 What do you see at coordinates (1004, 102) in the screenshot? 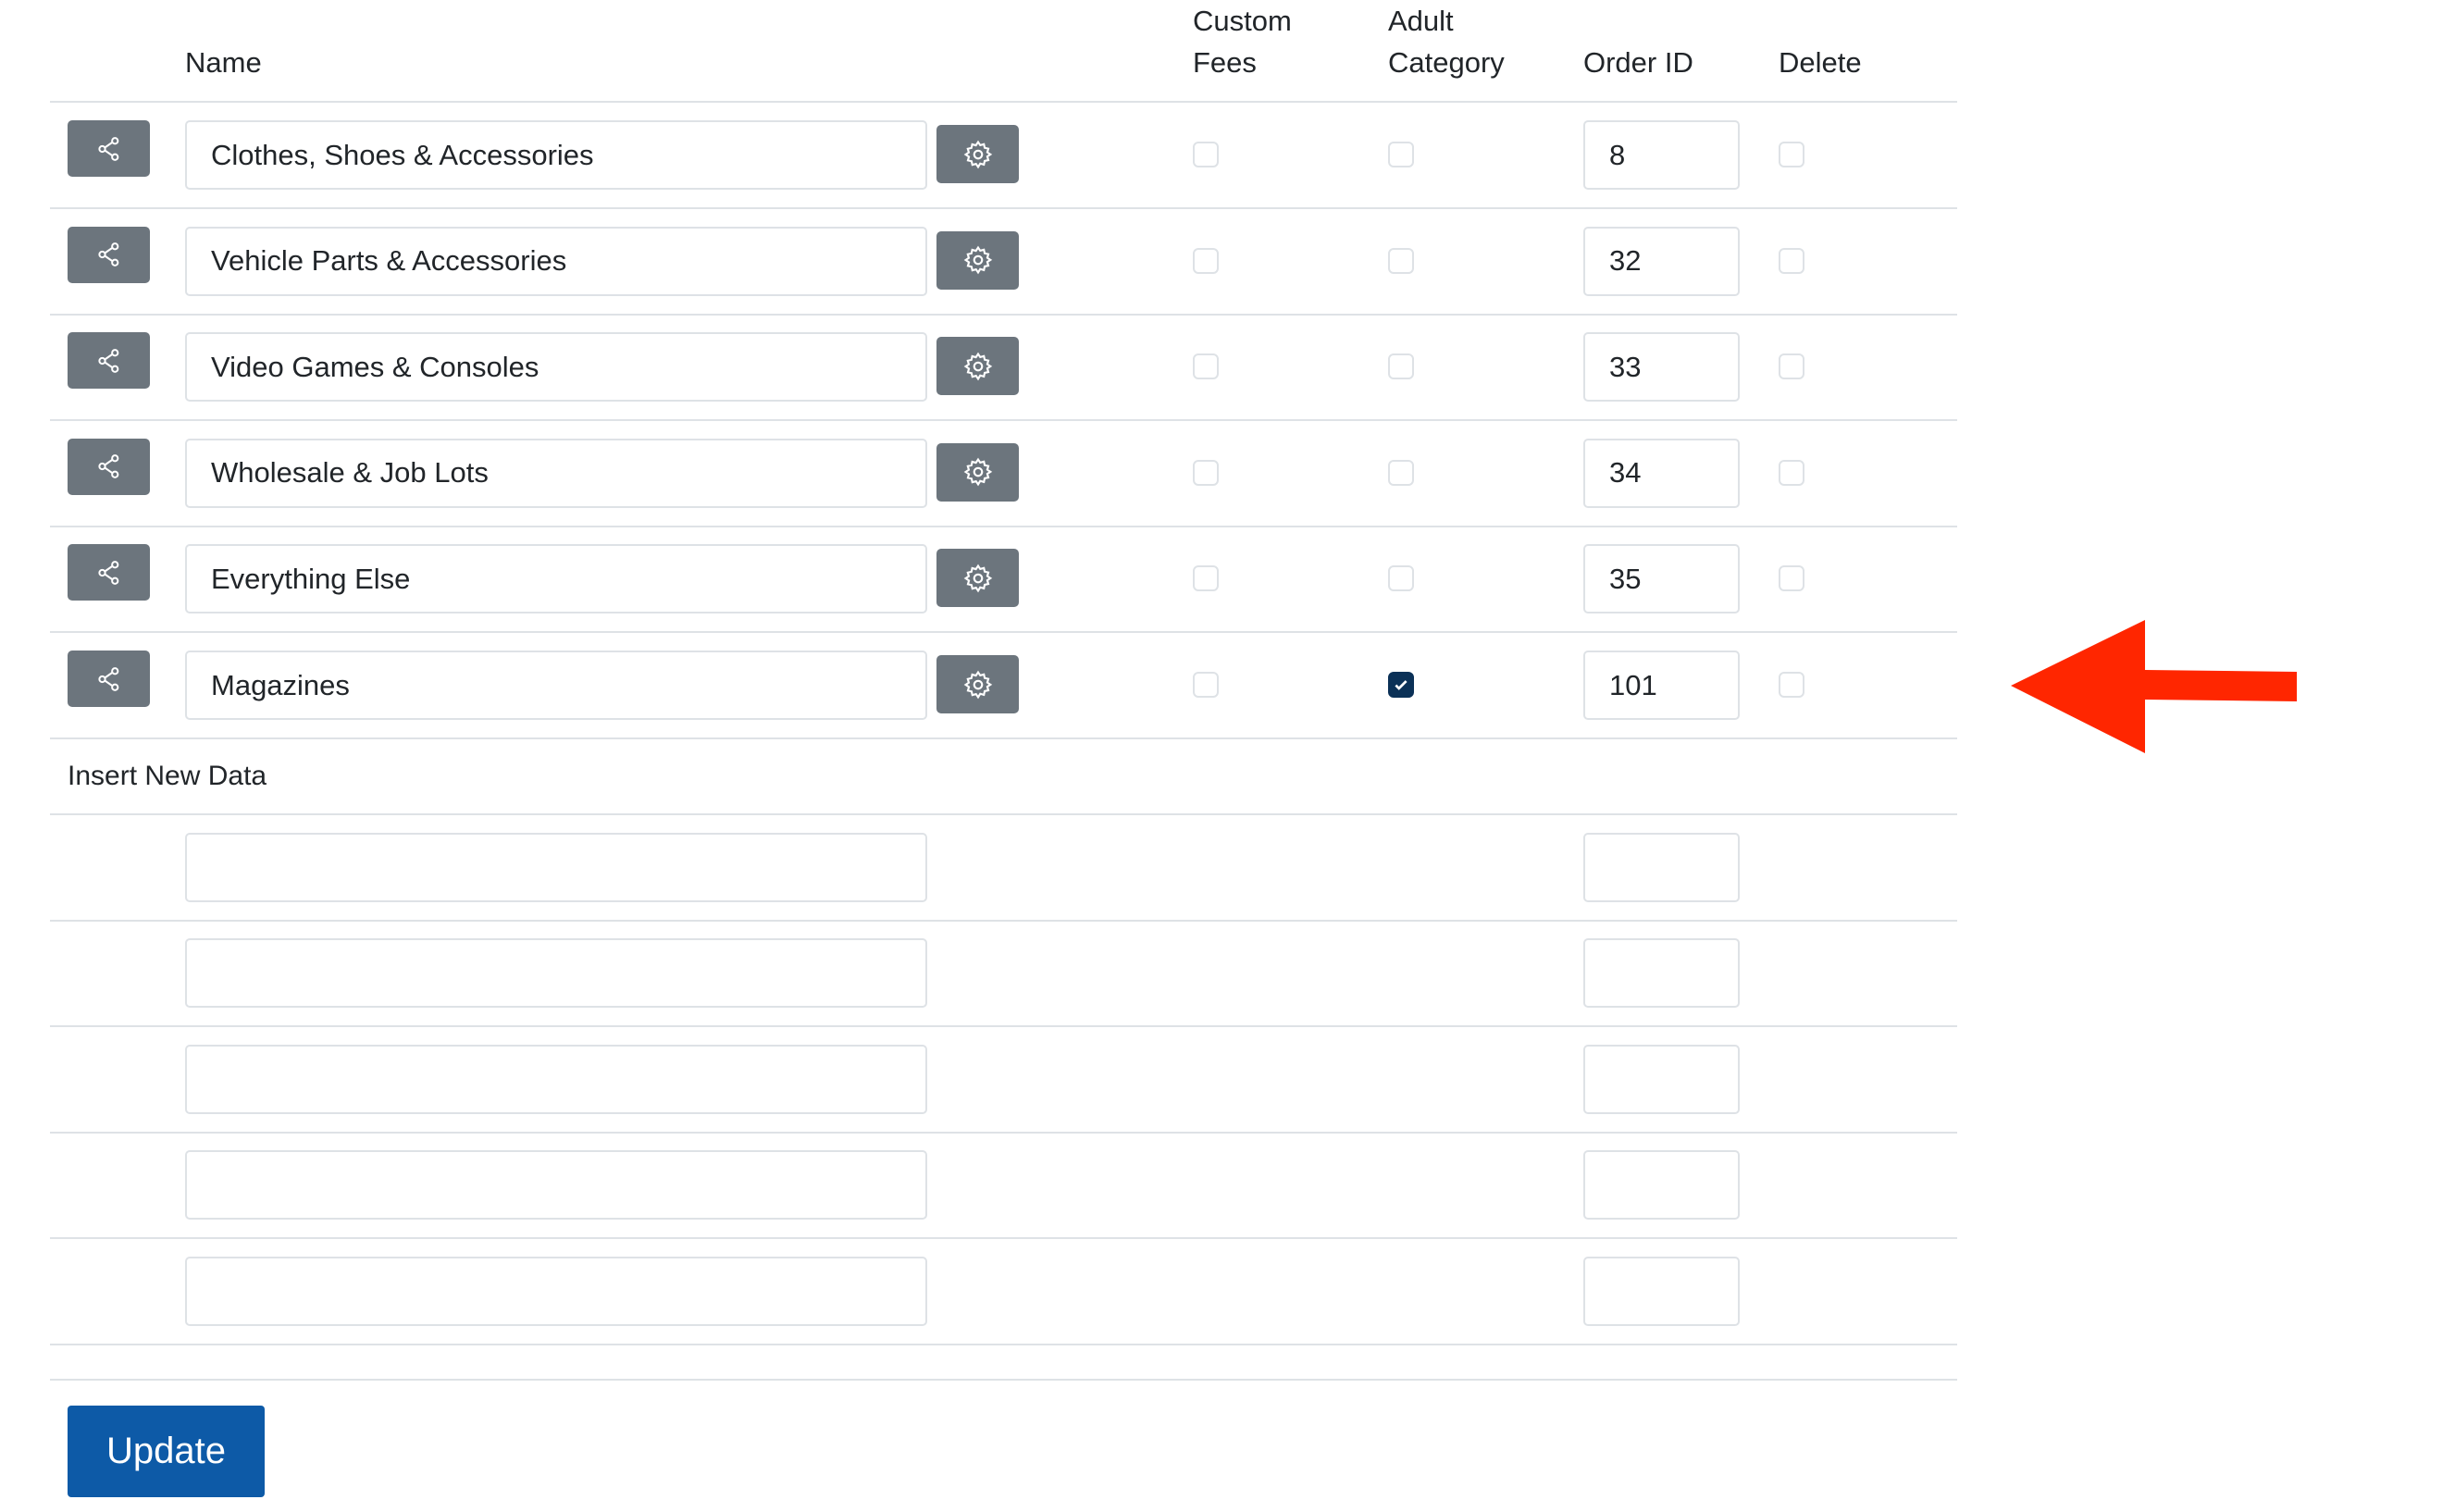
I see `header-divider` at bounding box center [1004, 102].